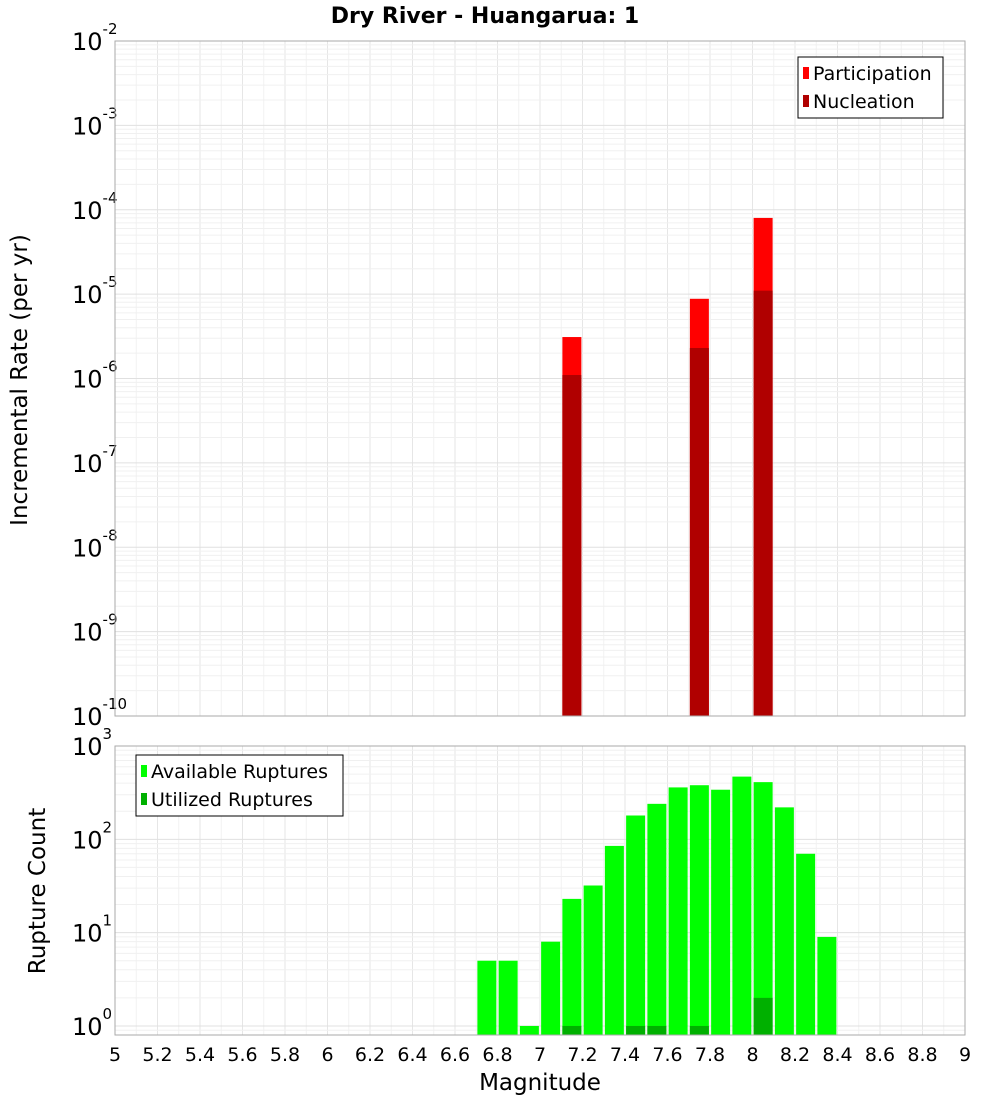  What do you see at coordinates (108, 921) in the screenshot?
I see `y-tick-exponent: 1` at bounding box center [108, 921].